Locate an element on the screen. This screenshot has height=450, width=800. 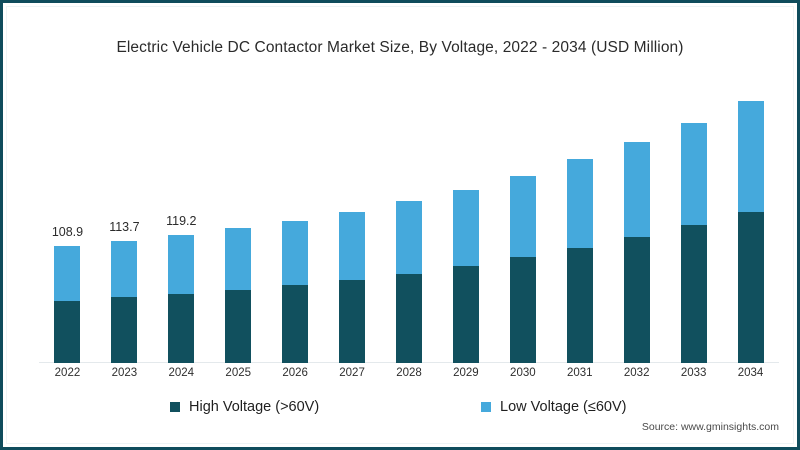
bar-group: 113.7 is located at coordinates (124, 291).